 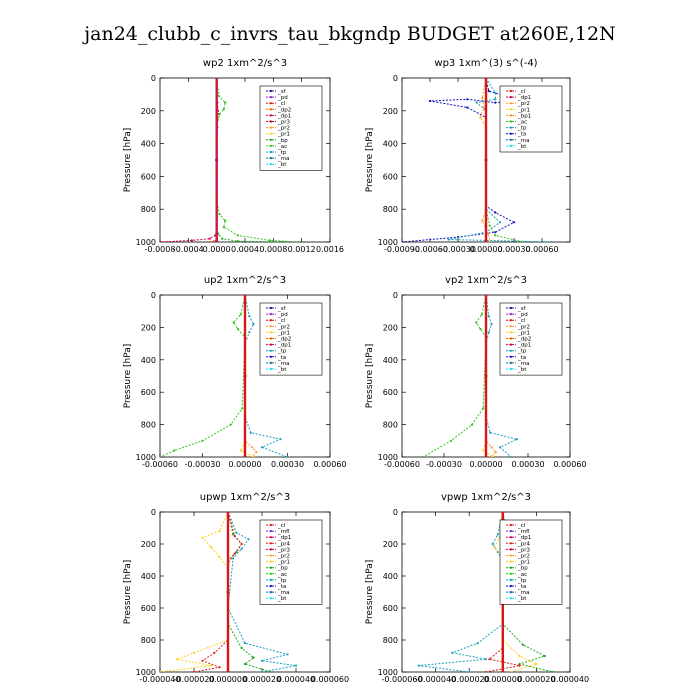 I want to click on x-tick-label: 0.000000, so click(x=228, y=679).